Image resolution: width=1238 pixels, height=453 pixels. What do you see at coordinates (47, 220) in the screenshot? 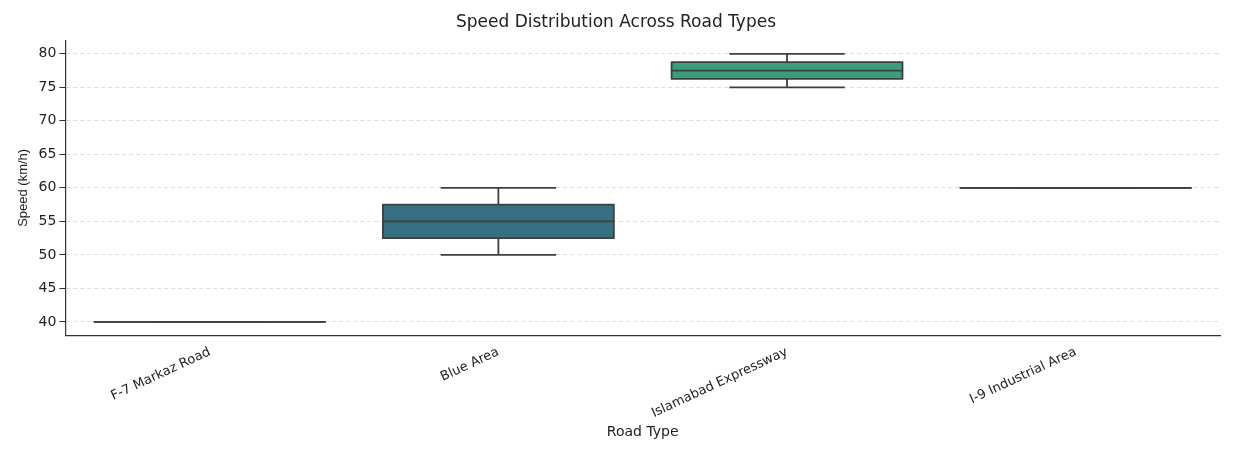
I see `y-tick-label: 55` at bounding box center [47, 220].